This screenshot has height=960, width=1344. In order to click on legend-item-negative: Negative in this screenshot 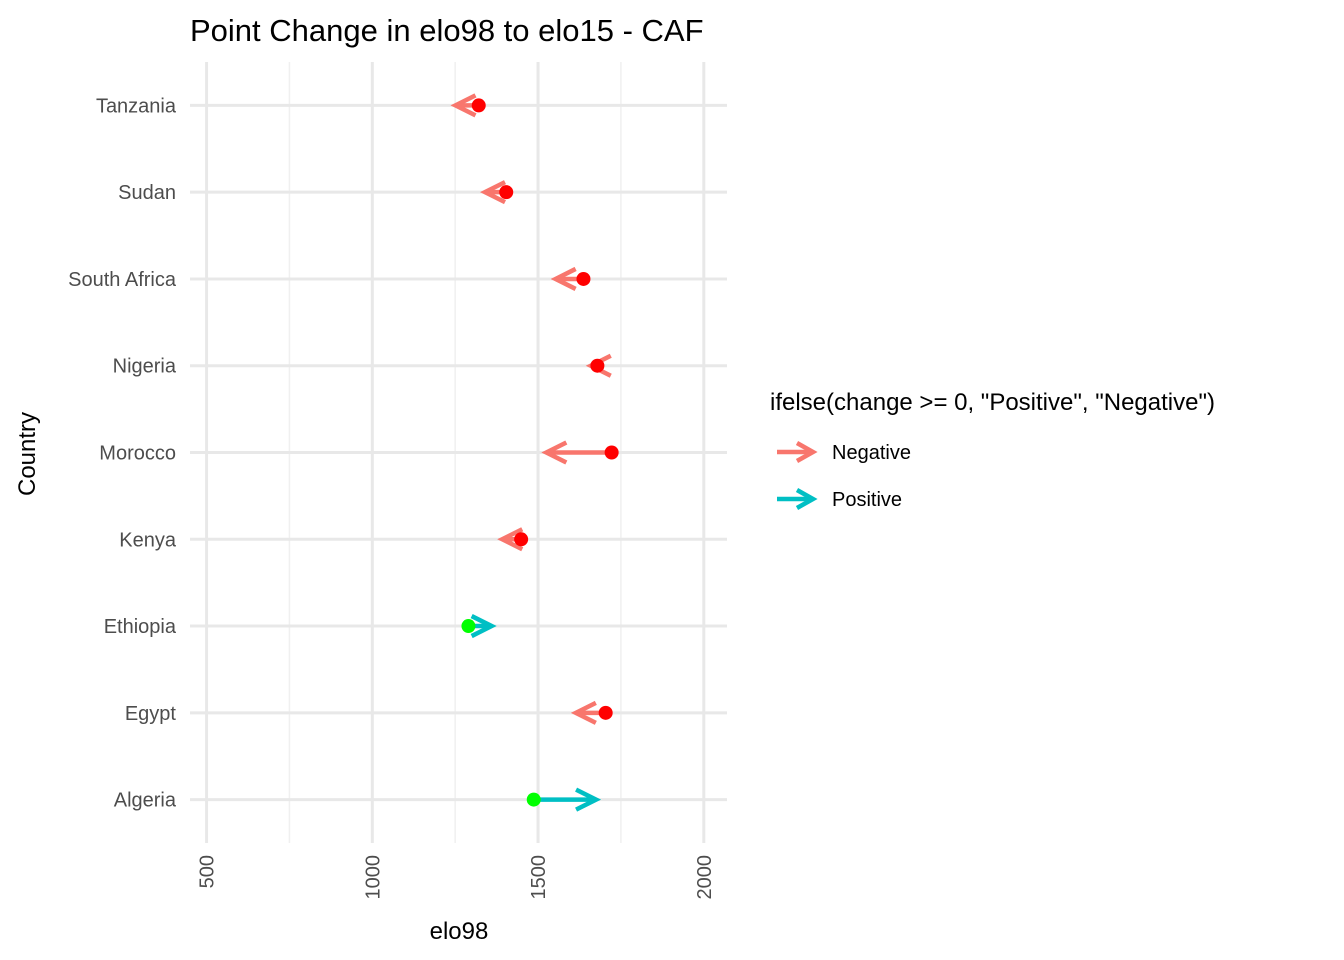, I will do `click(844, 452)`.